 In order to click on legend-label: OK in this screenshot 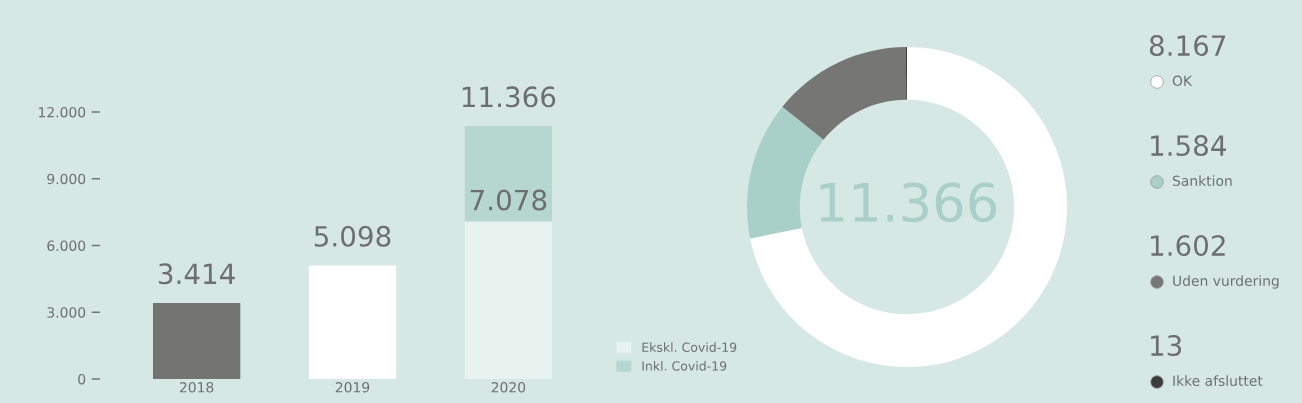, I will do `click(1182, 81)`.